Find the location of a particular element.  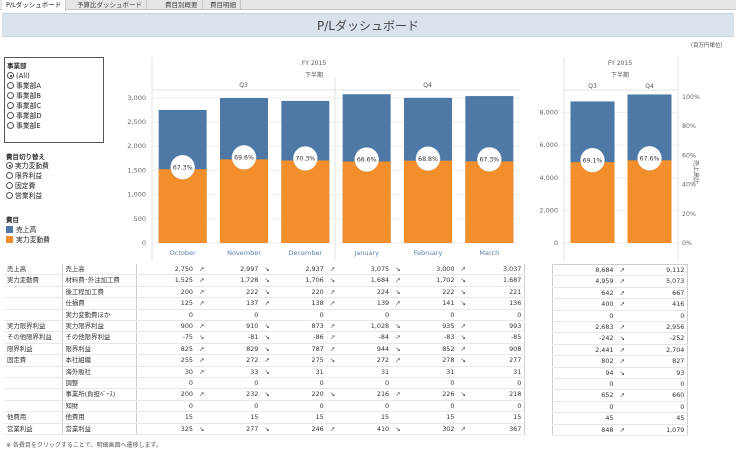

bar-variable-cost is located at coordinates (366, 202).